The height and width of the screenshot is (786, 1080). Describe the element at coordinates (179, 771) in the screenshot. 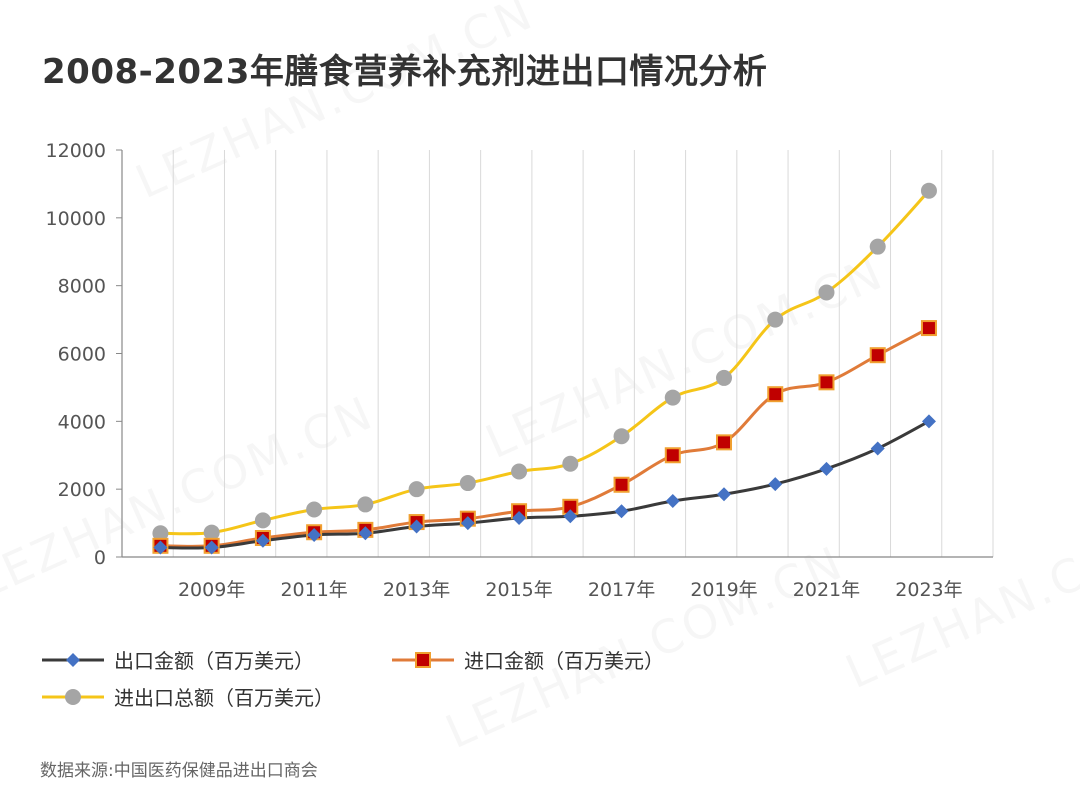

I see `data-source-note: 数据来源:中国医药保健品进出口商会` at that location.